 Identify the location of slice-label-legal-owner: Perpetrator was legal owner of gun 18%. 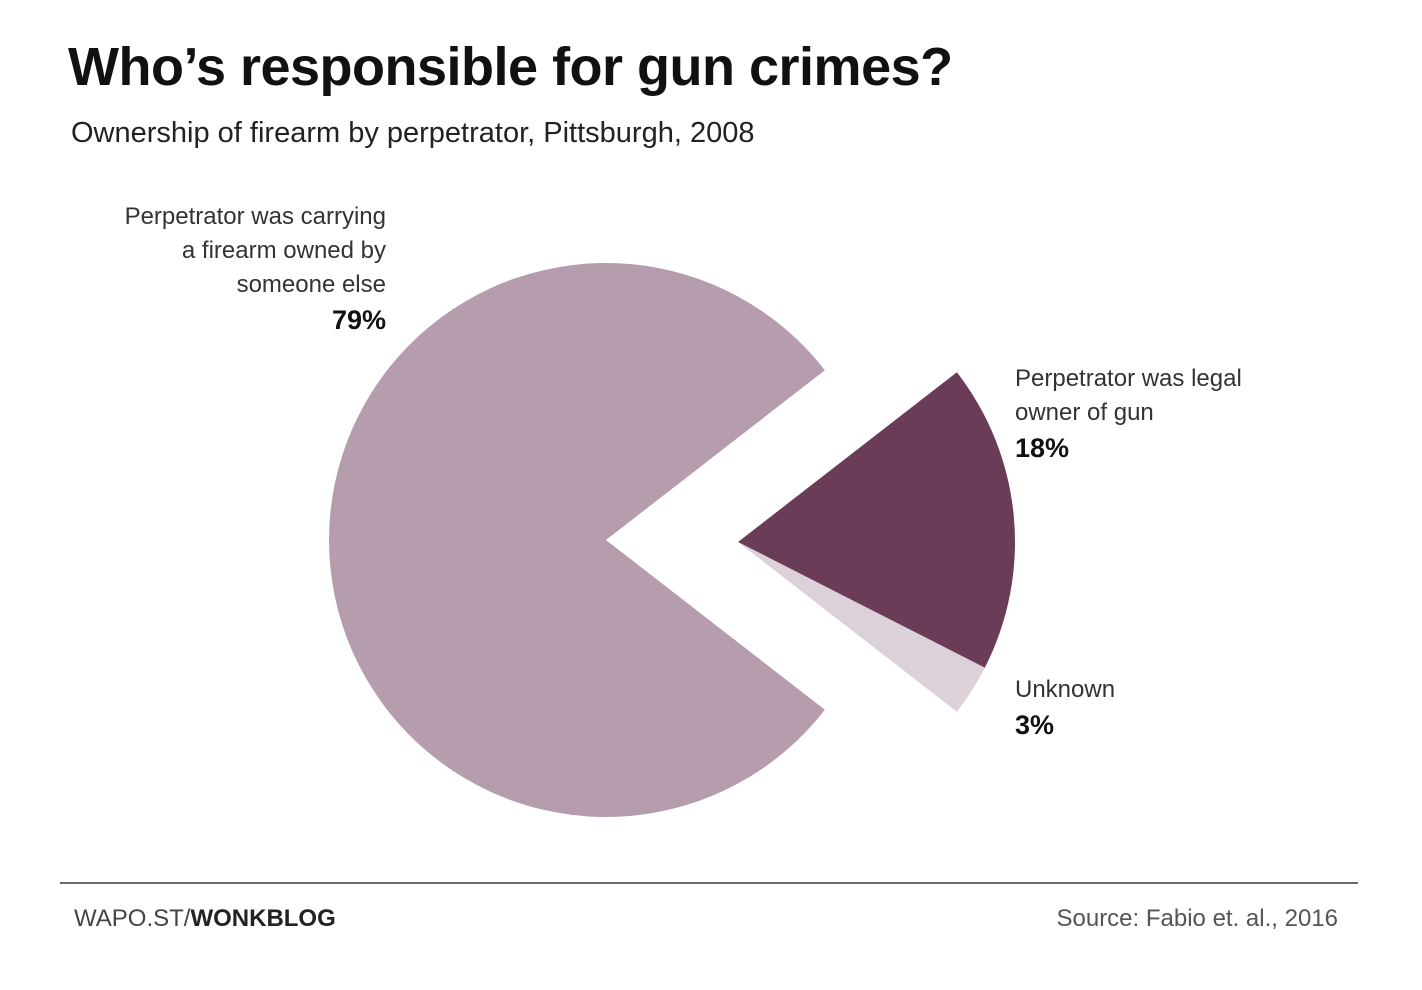
(1155, 414).